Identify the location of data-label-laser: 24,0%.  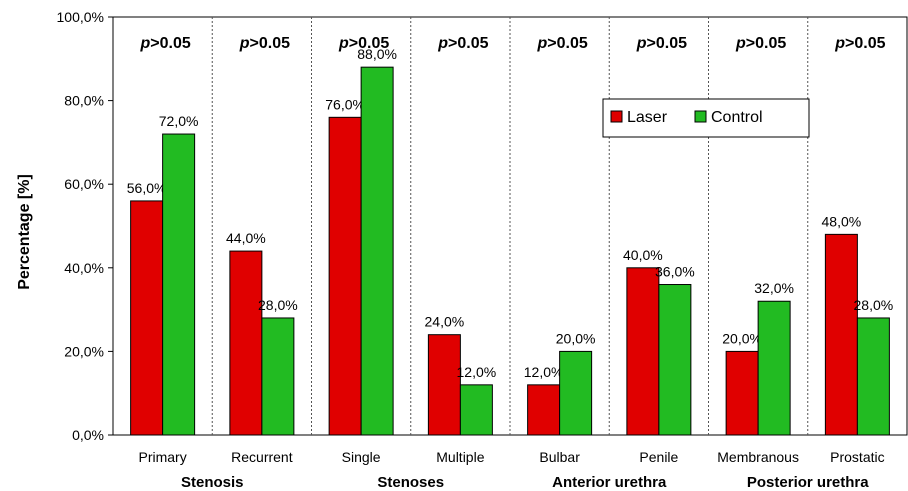
(445, 322).